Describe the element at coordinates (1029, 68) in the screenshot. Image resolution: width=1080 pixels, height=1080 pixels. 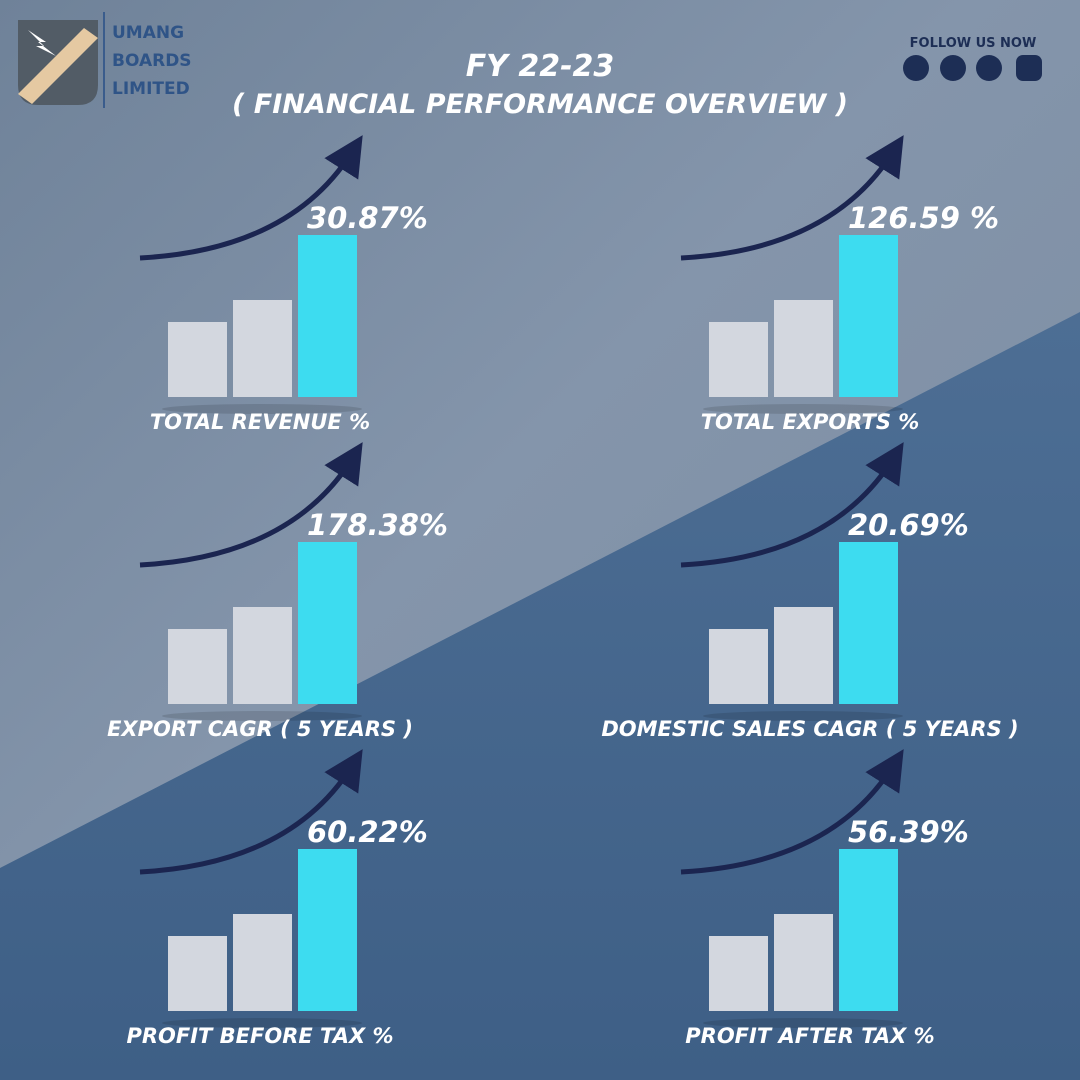
I see `instagram-icon` at that location.